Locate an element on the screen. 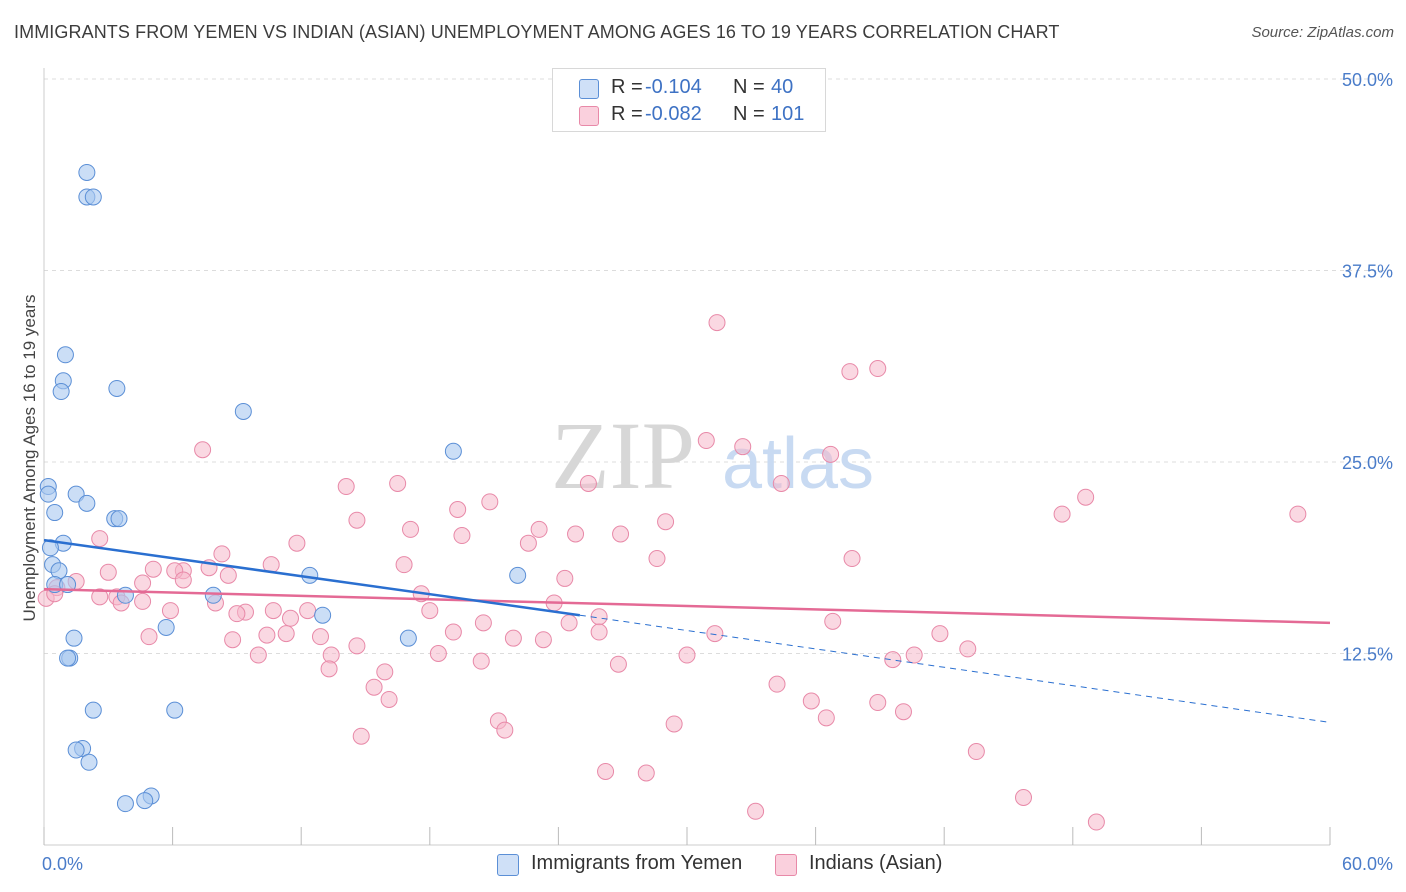 This screenshot has height=892, width=1406. bottom-legend-label-yemen: Immigrants from Yemen is located at coordinates (637, 863).